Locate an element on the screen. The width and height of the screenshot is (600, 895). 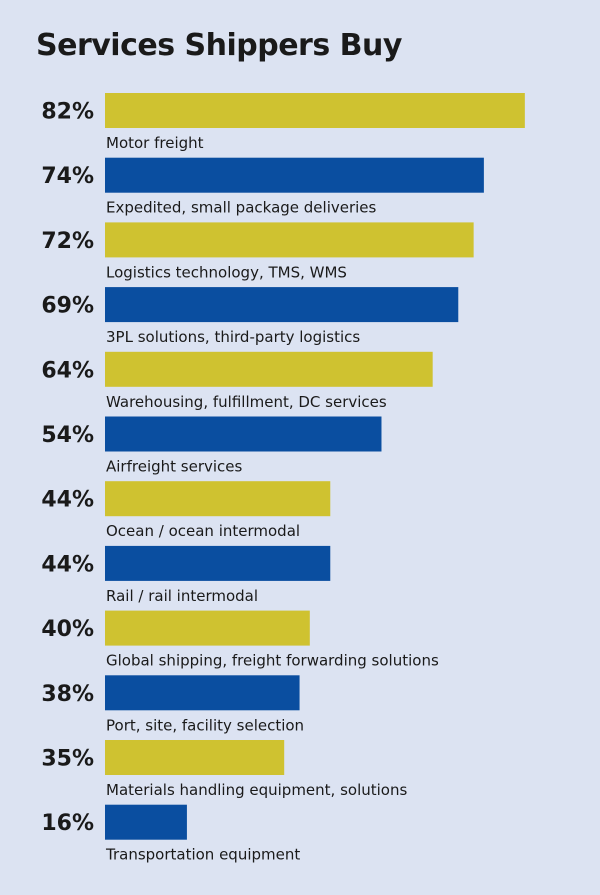
value-label-8: 44% is located at coordinates (67, 564).